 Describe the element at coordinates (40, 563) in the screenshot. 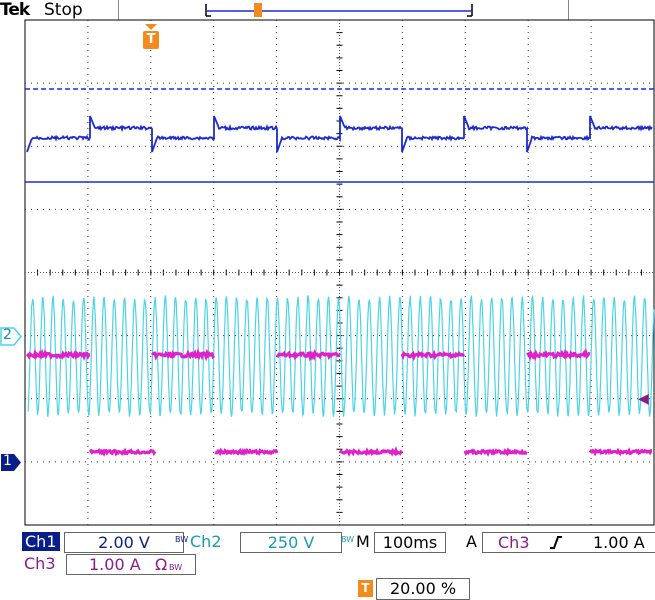

I see `ch3-label: Ch3` at that location.